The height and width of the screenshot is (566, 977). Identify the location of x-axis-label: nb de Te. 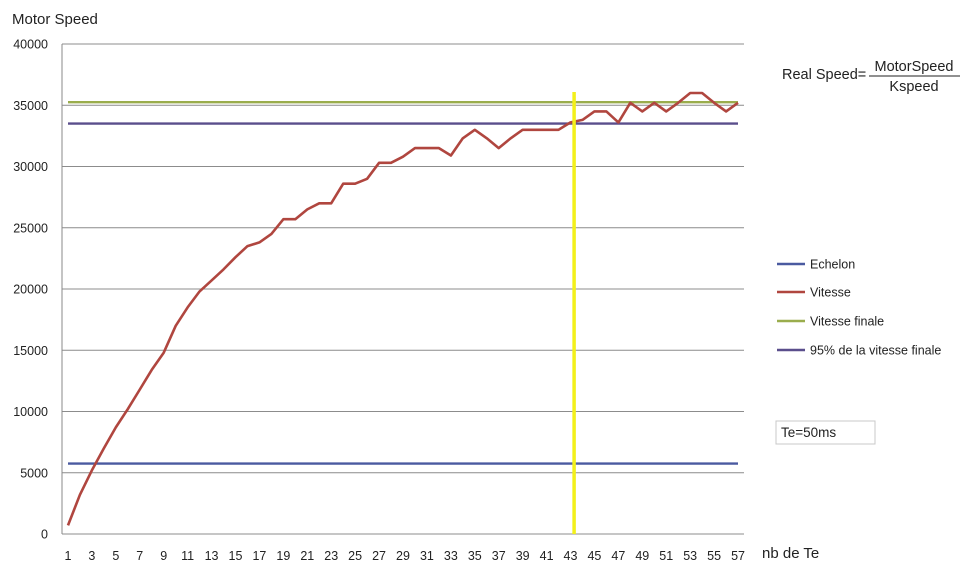
(790, 553).